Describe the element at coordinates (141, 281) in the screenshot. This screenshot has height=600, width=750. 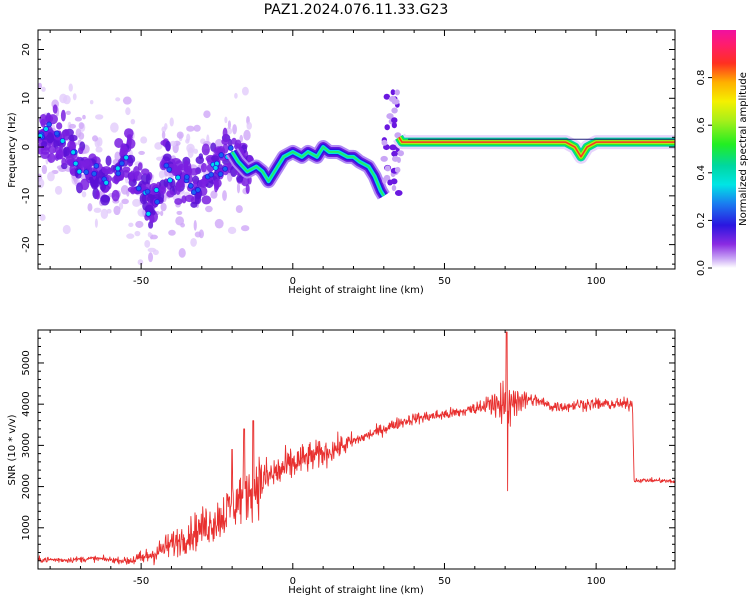
I see `spectrogram-xtick-label: -50` at that location.